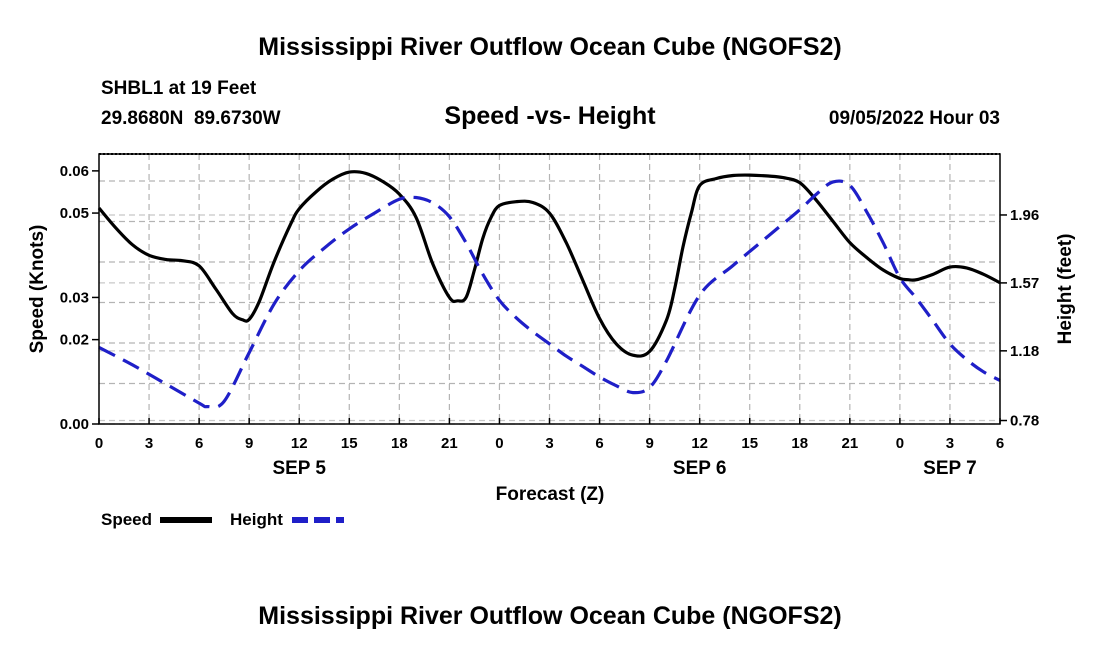  Describe the element at coordinates (1024, 351) in the screenshot. I see `y-right-tick-label: 1.18` at that location.